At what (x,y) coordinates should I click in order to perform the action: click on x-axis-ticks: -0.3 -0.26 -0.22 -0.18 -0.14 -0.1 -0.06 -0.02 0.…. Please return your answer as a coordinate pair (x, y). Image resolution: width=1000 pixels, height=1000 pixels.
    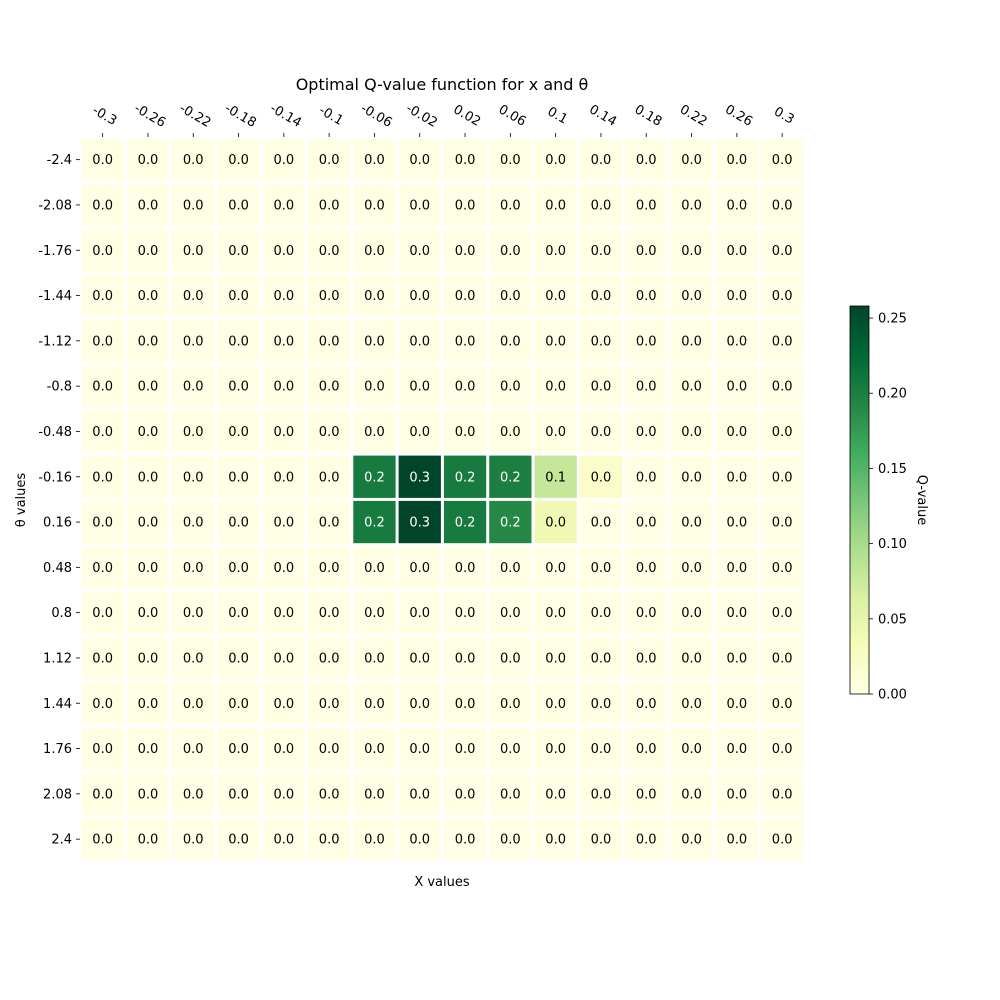
    Looking at the image, I should click on (443, 119).